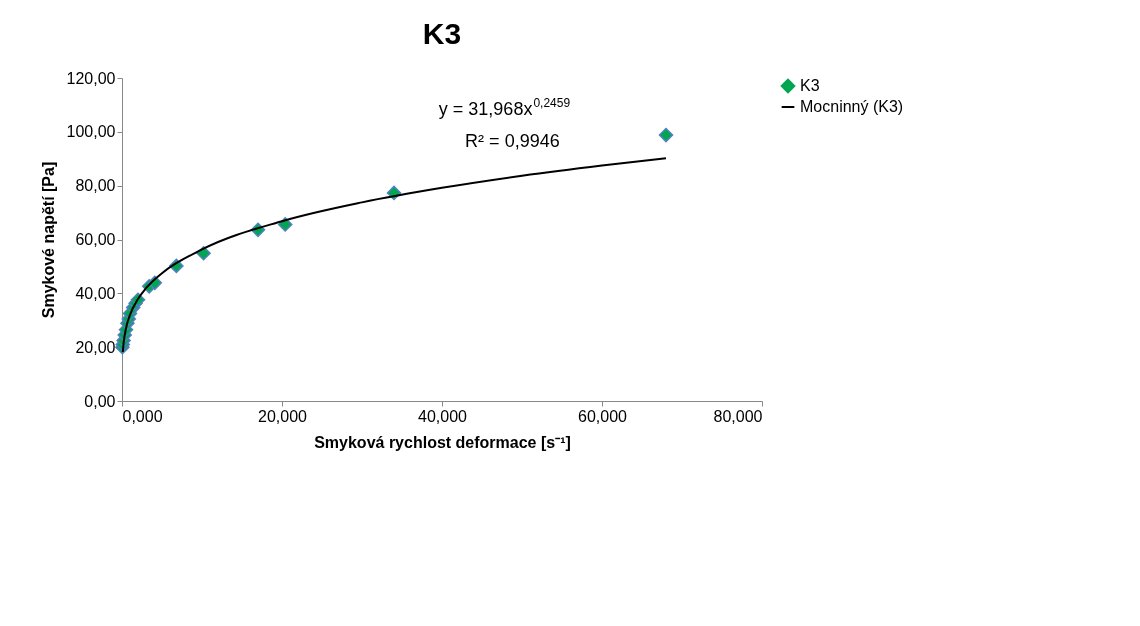 The height and width of the screenshot is (626, 1140). What do you see at coordinates (91, 132) in the screenshot?
I see `y-tick-label: 100,00` at bounding box center [91, 132].